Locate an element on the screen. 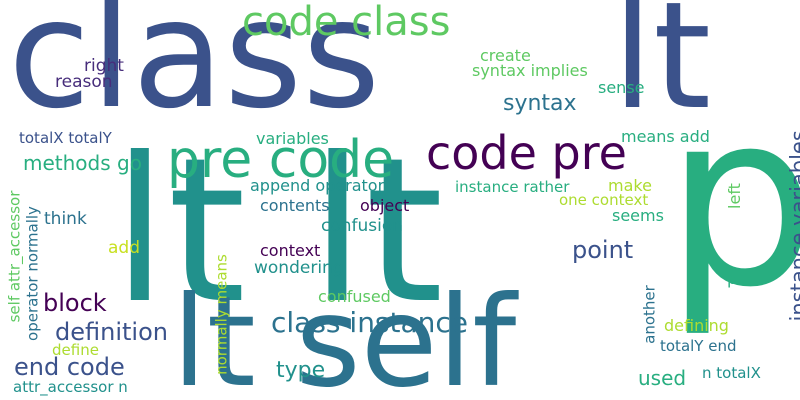 The width and height of the screenshot is (800, 400). word-one-context: one context is located at coordinates (604, 200).